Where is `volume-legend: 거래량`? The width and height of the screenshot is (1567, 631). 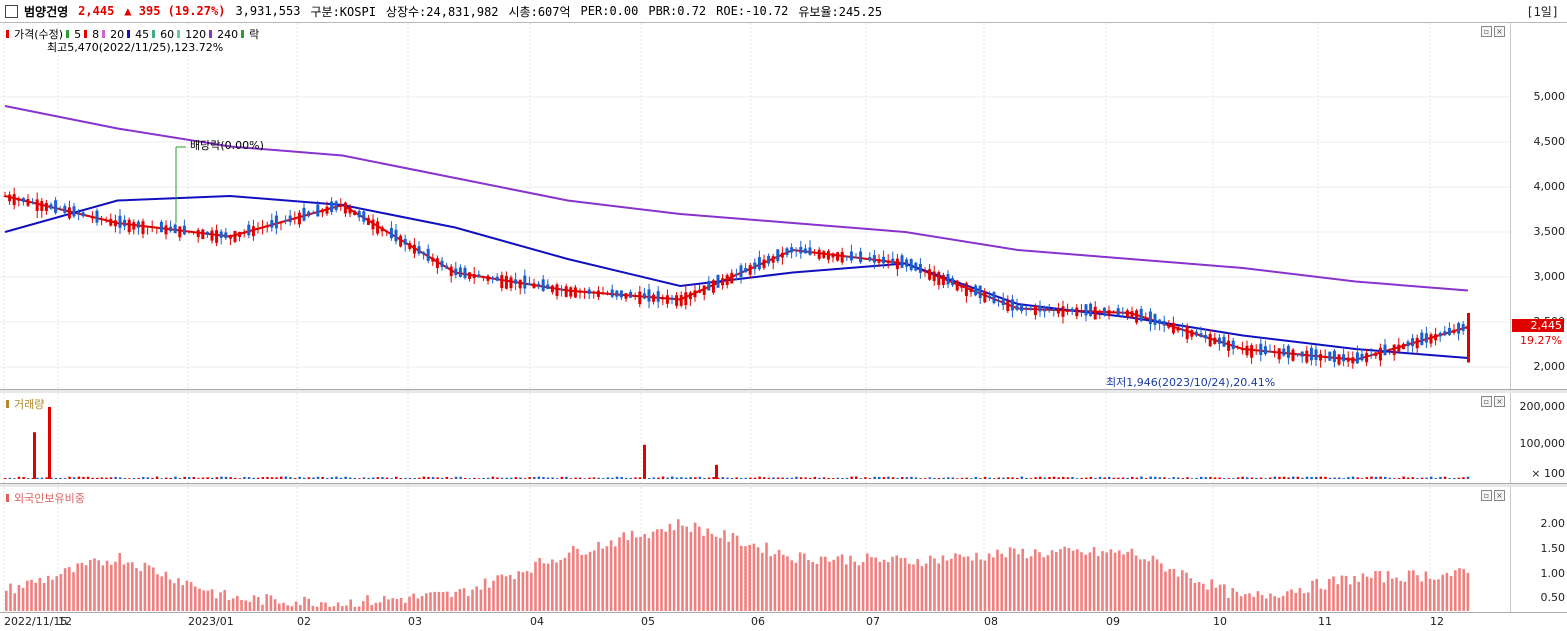
volume-legend: 거래량 is located at coordinates (25, 404).